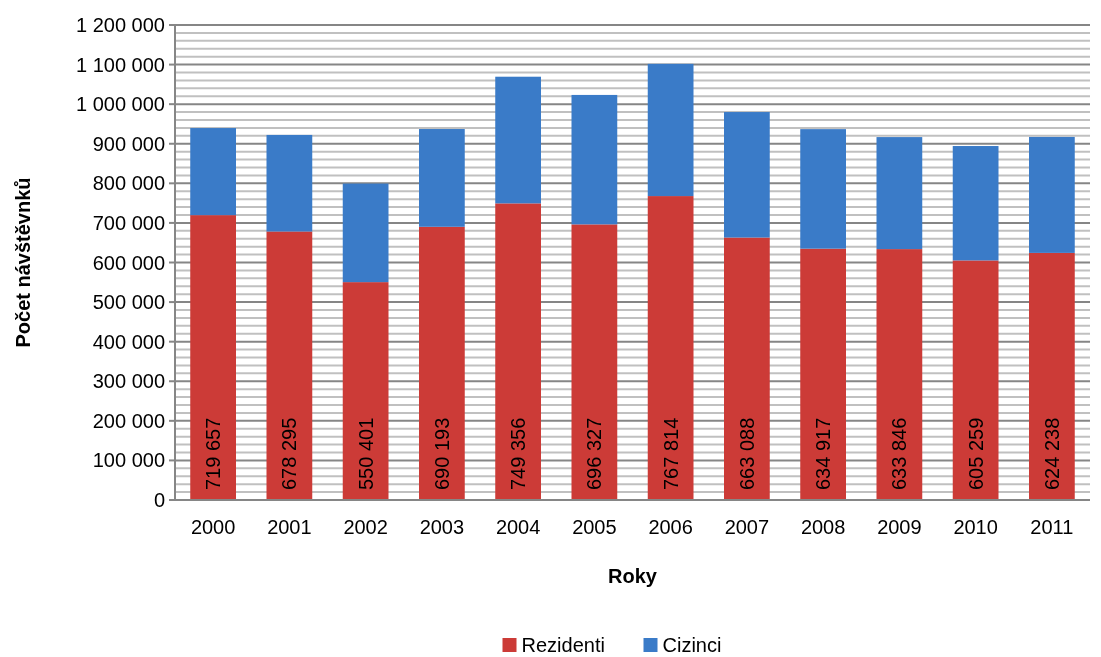 The width and height of the screenshot is (1101, 657). Describe the element at coordinates (692, 645) in the screenshot. I see `legend-label: Cizinci` at that location.